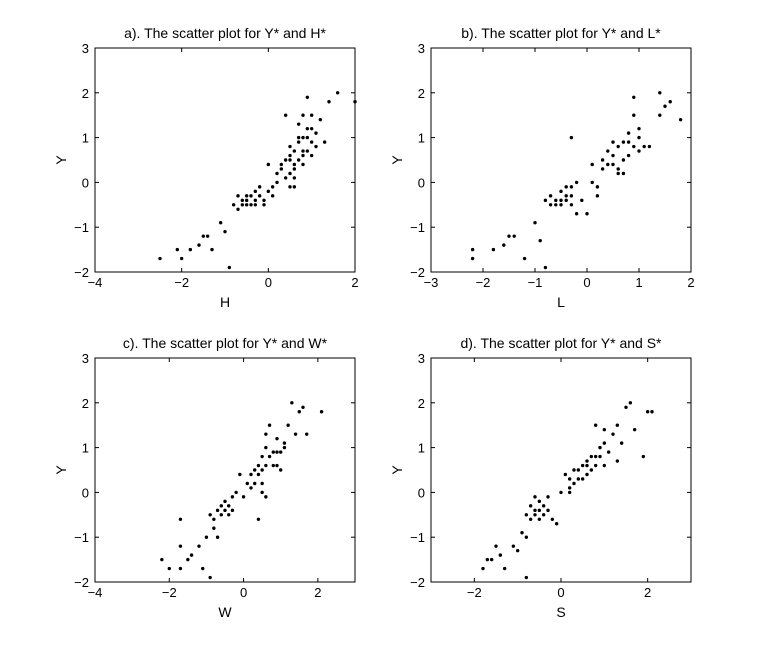  Describe the element at coordinates (561, 33) in the screenshot. I see `subplot-title: b). The scatter plot for Y* and L*` at that location.